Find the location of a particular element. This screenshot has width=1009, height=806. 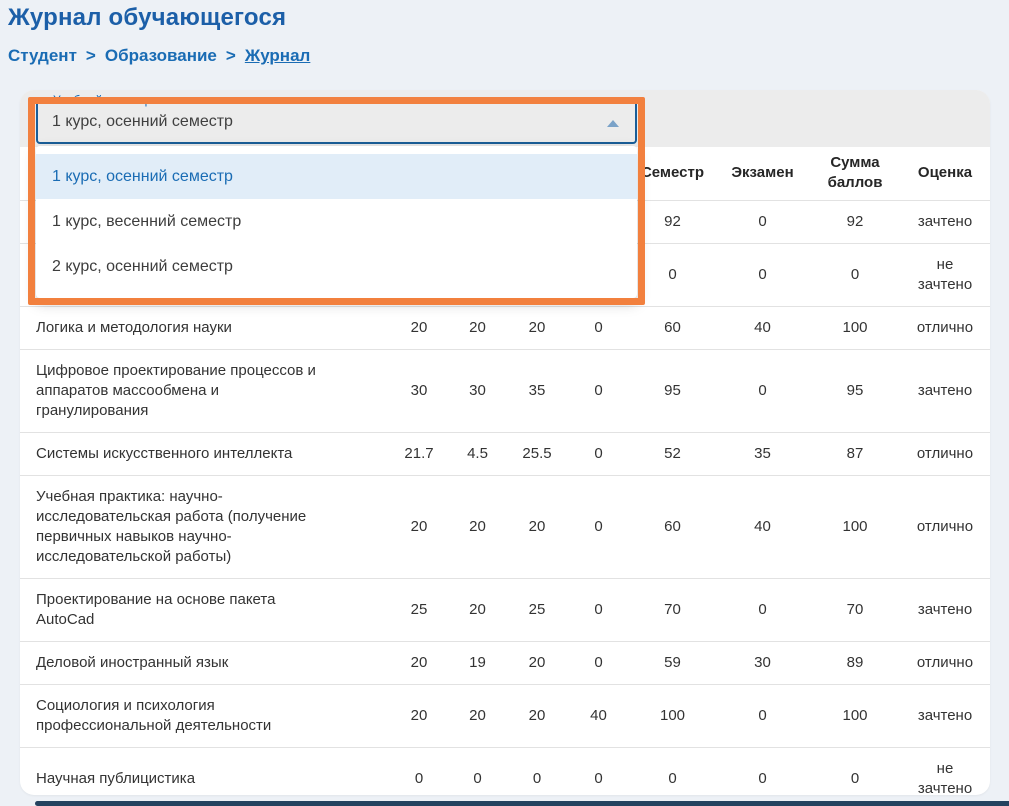

semester-select: Учебный семестр 1 курс, осенний семестр is located at coordinates (336, 118).